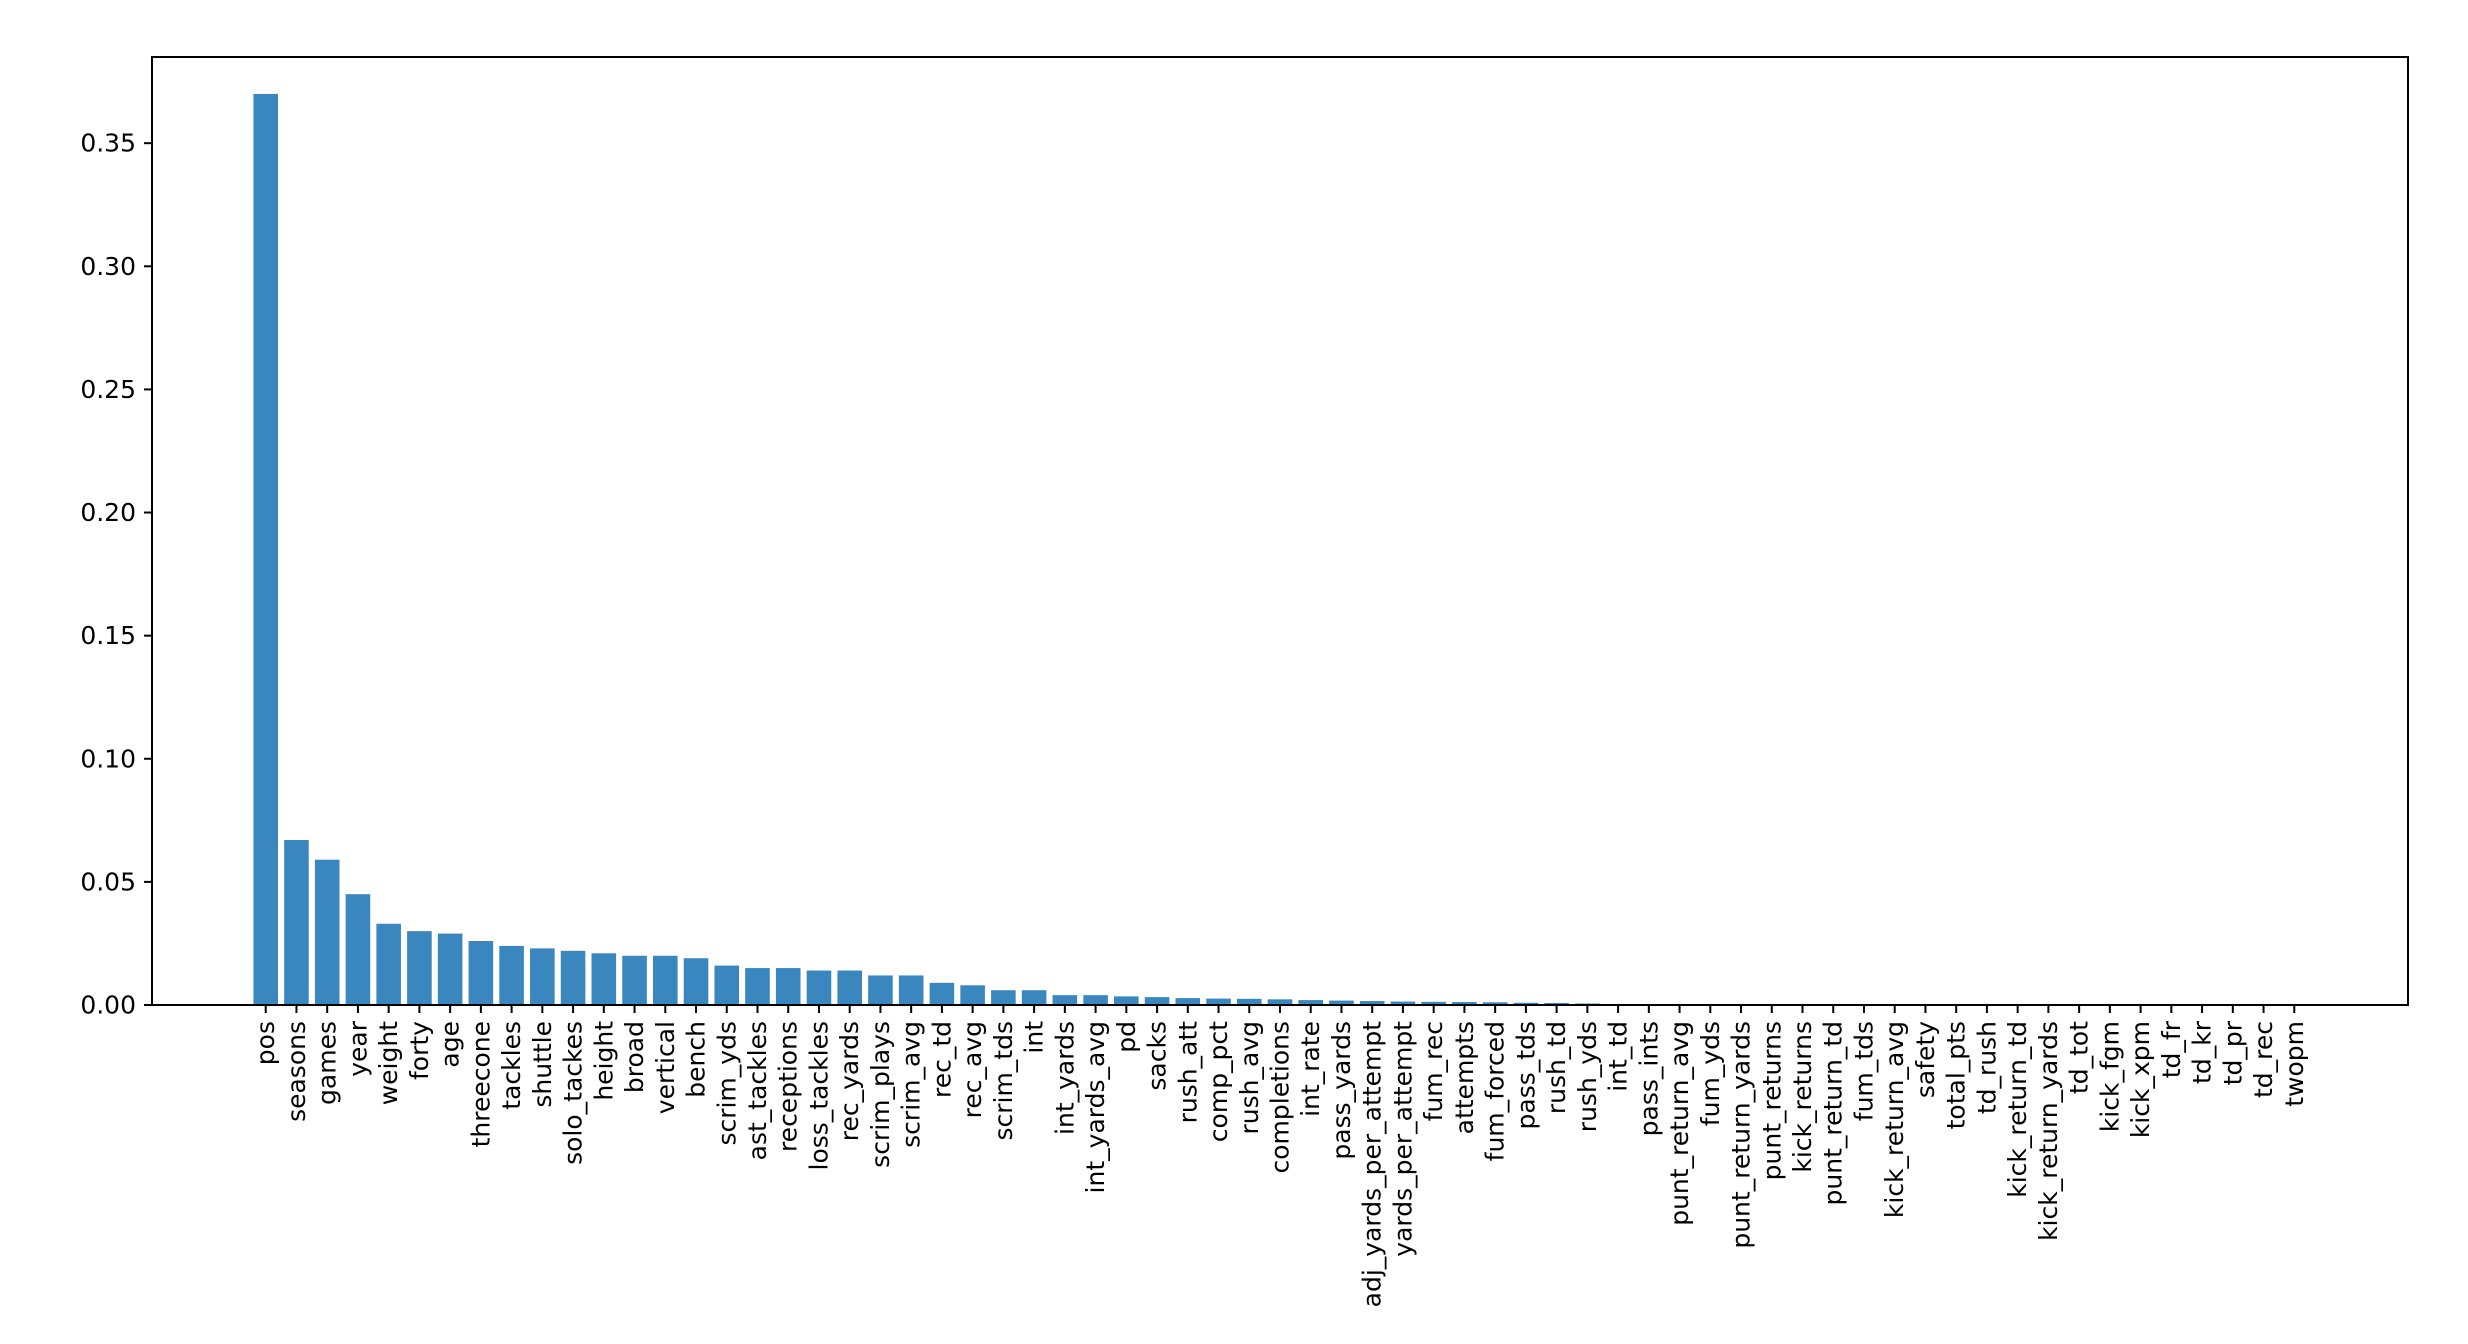  Describe the element at coordinates (727, 985) in the screenshot. I see `bar-scrim-yds` at that location.